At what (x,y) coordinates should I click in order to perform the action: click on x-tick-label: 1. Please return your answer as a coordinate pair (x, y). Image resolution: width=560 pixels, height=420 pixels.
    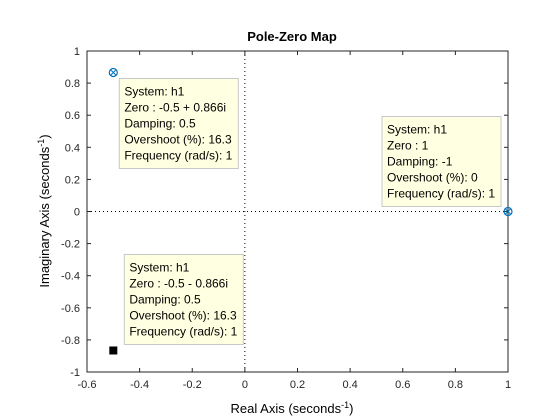
    Looking at the image, I should click on (508, 385).